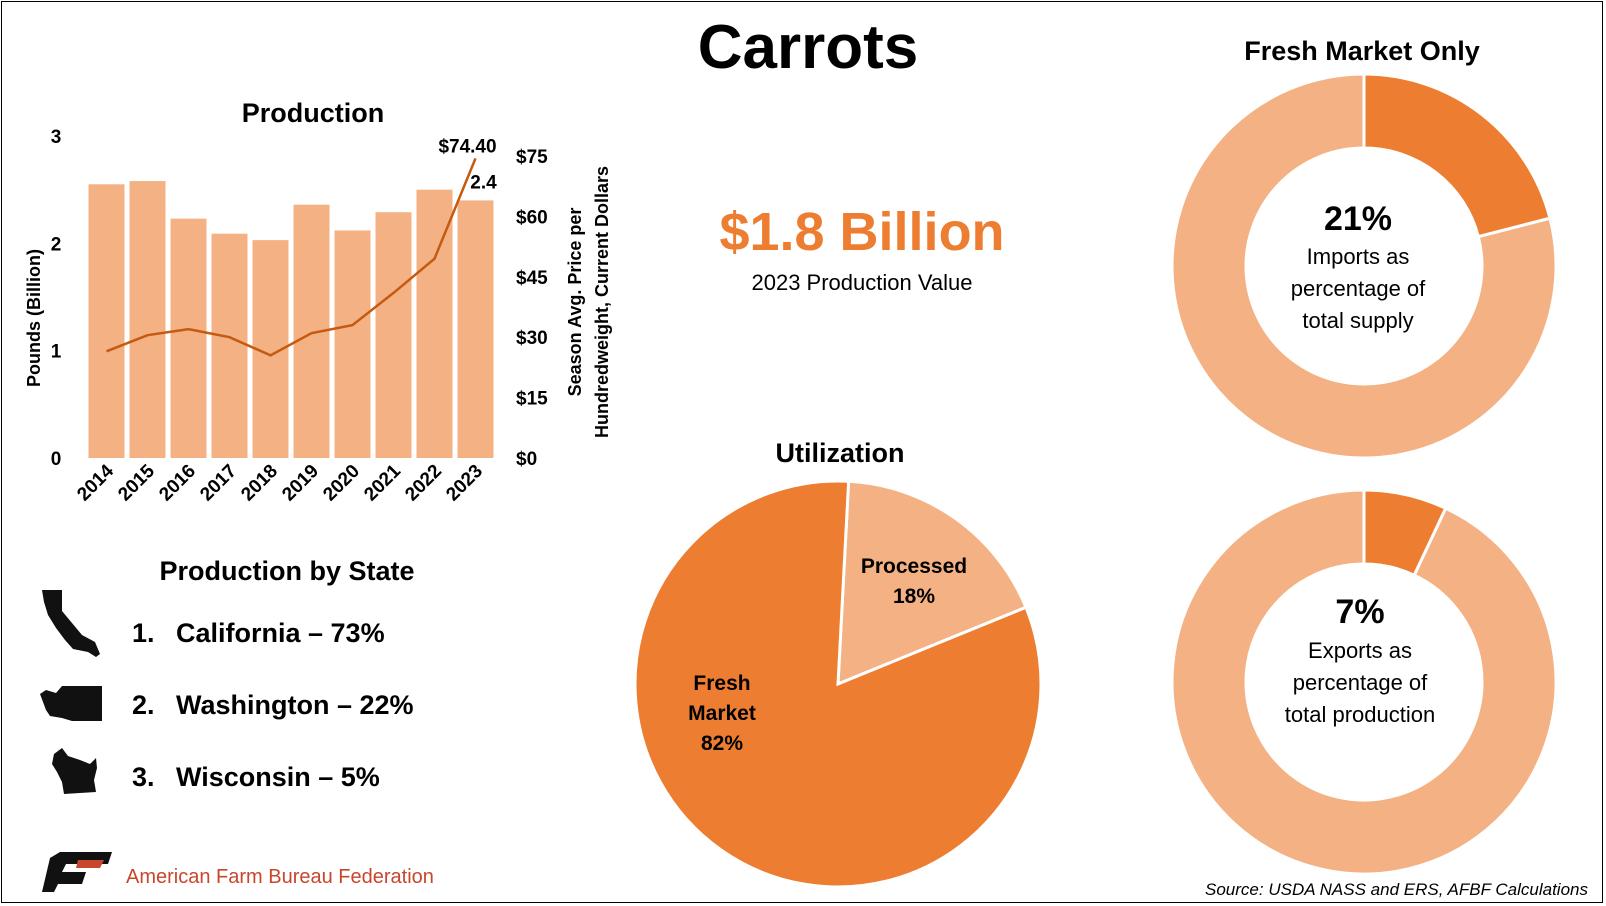 This screenshot has height=906, width=1606. I want to click on y2-axis-label-line1: Season Avg. Price per, so click(575, 302).